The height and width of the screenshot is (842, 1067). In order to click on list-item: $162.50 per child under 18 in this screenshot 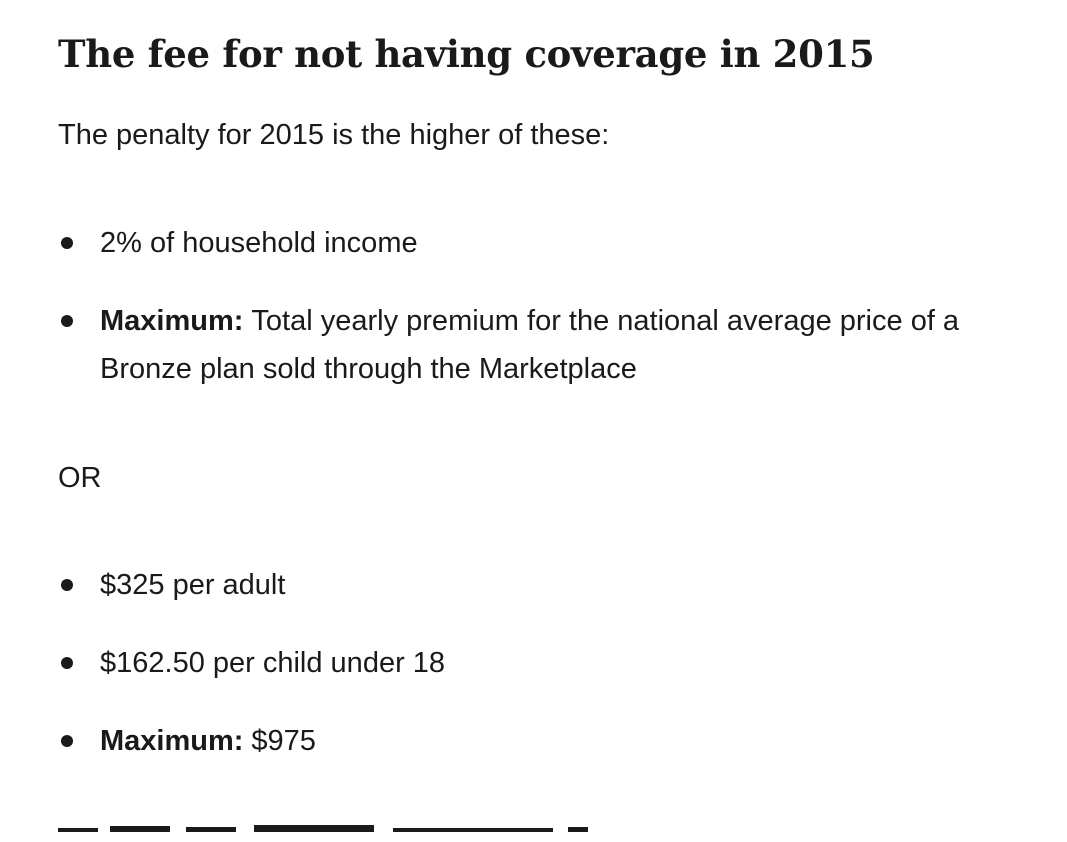, I will do `click(518, 663)`.